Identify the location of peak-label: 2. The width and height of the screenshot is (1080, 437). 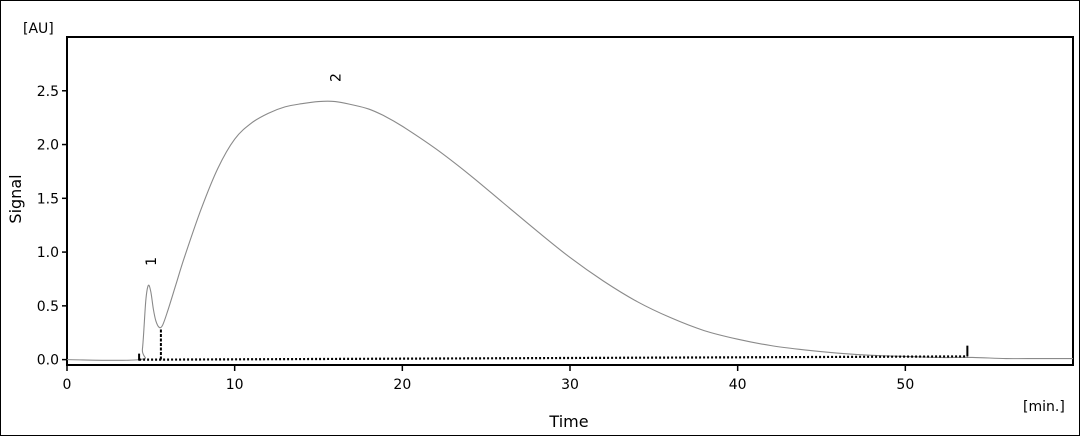
(336, 77).